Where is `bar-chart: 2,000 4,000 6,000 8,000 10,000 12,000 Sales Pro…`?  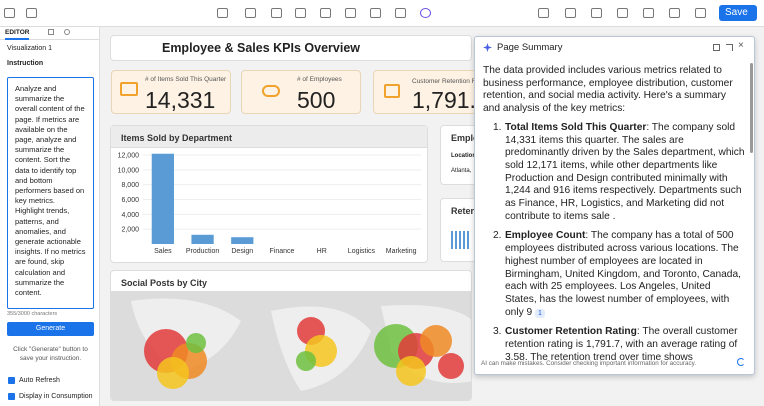
bar-chart: 2,000 4,000 6,000 8,000 10,000 12,000 Sales Pro… is located at coordinates (269, 205).